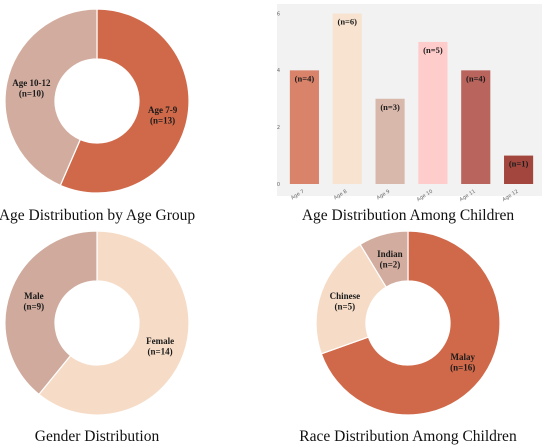 This screenshot has height=448, width=550. I want to click on y-tick-label: 6, so click(278, 14).